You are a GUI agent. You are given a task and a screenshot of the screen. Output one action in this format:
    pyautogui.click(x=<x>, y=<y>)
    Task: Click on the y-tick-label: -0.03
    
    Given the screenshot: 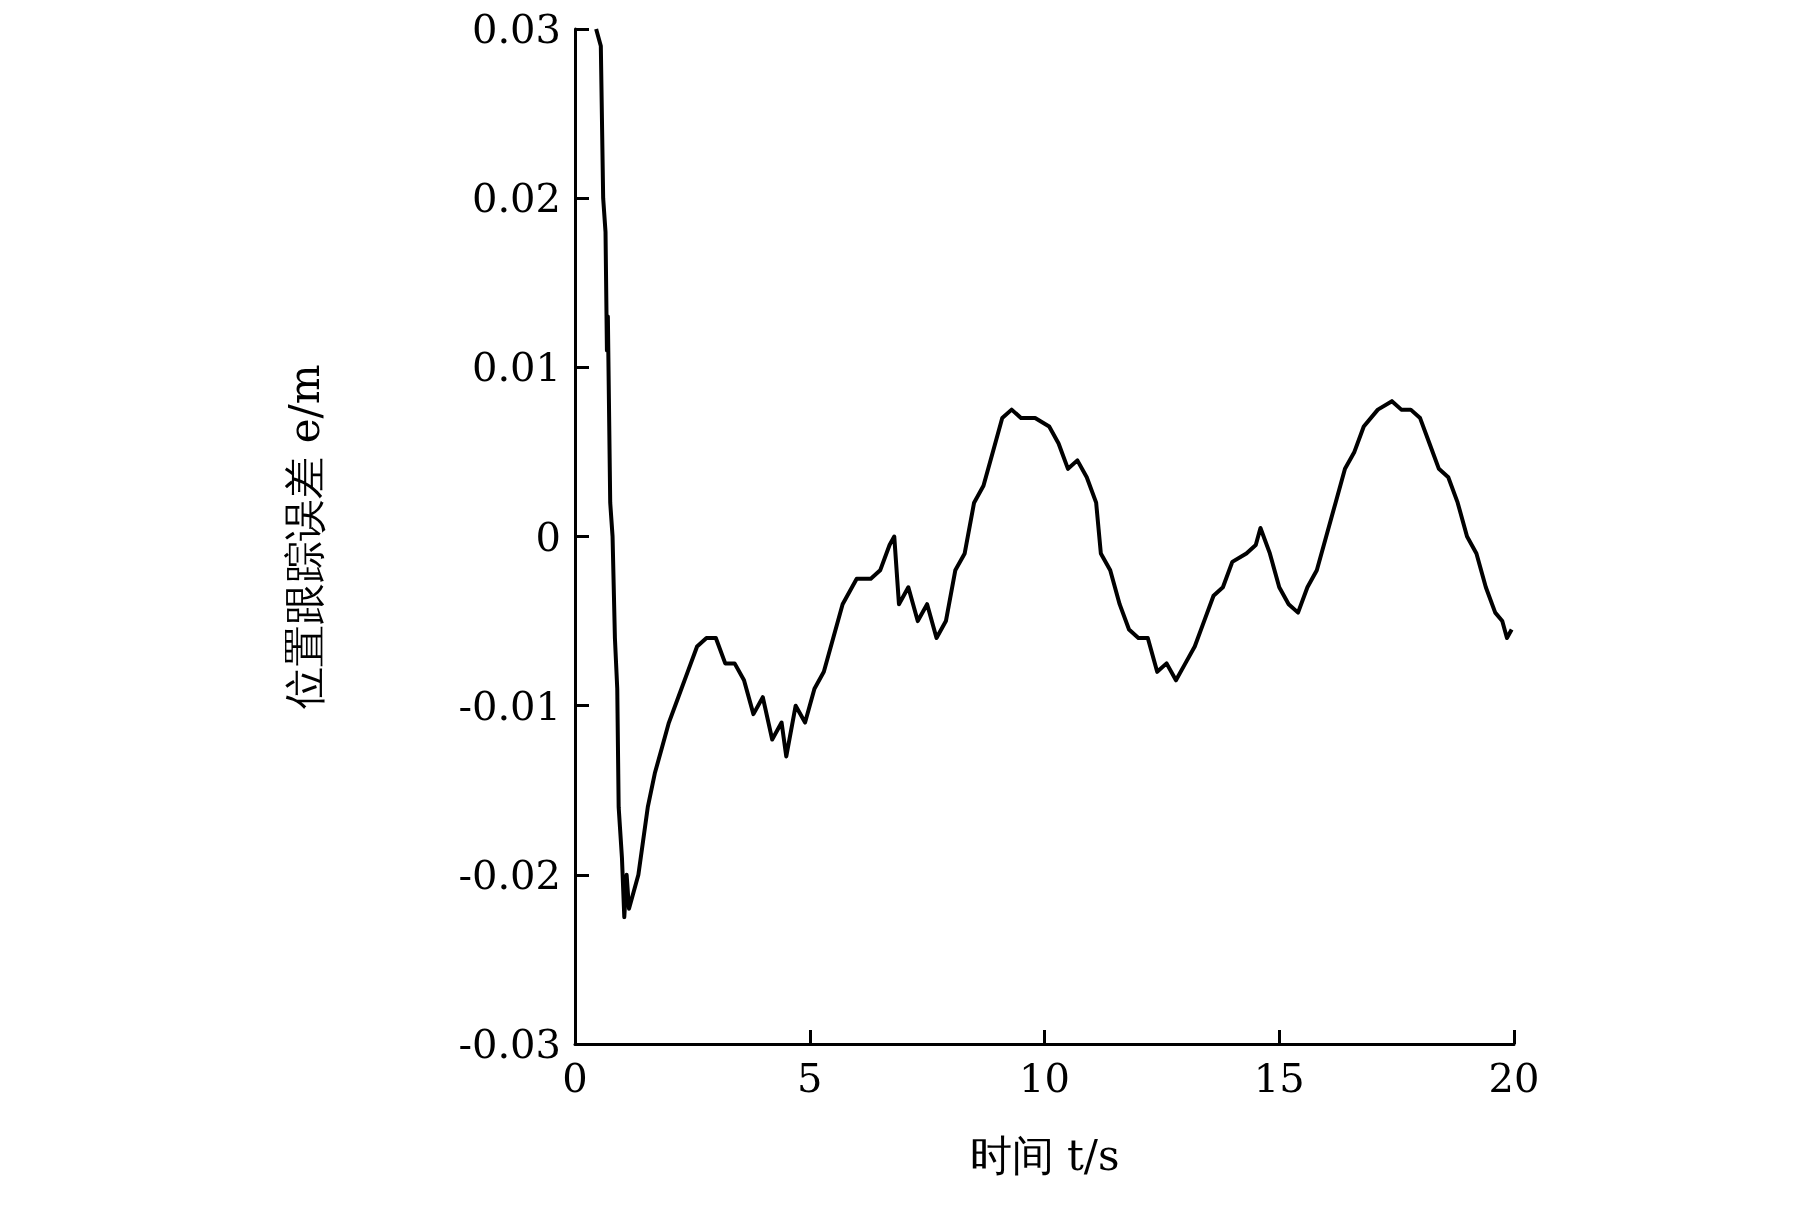 What is the action you would take?
    pyautogui.click(x=509, y=1044)
    